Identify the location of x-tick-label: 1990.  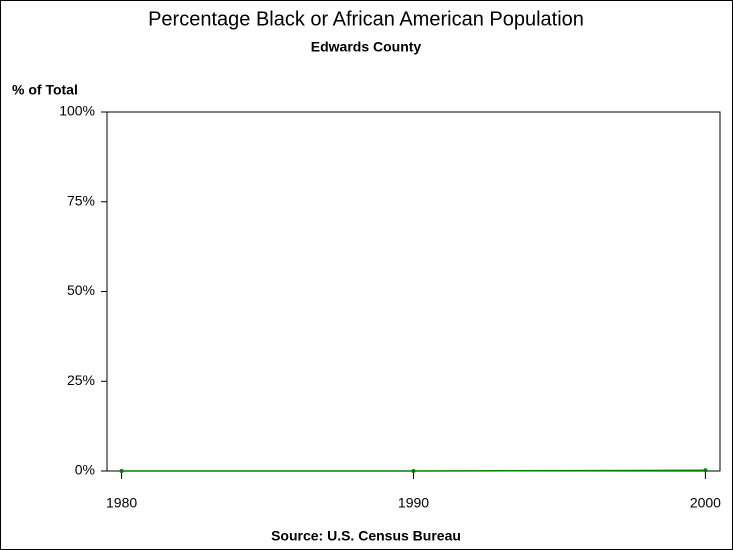
(413, 503).